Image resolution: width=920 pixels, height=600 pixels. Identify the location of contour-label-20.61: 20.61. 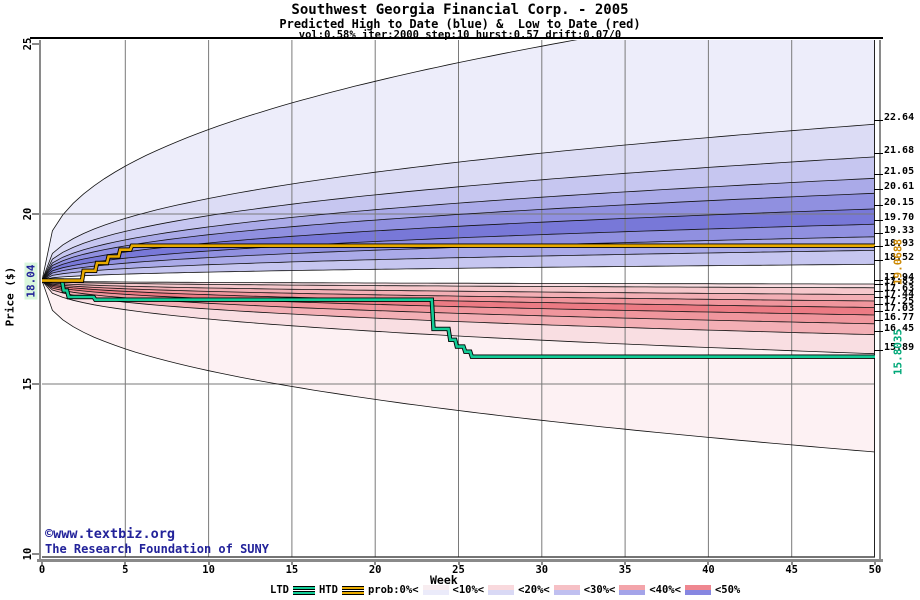
(899, 187).